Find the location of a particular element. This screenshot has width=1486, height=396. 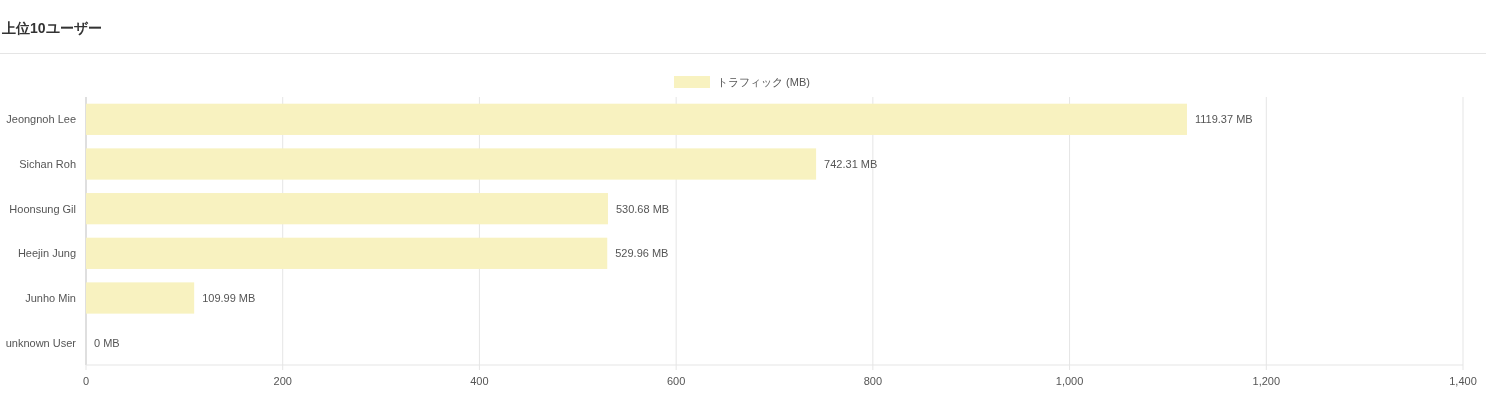

data-label: 109.99 MB is located at coordinates (229, 298).